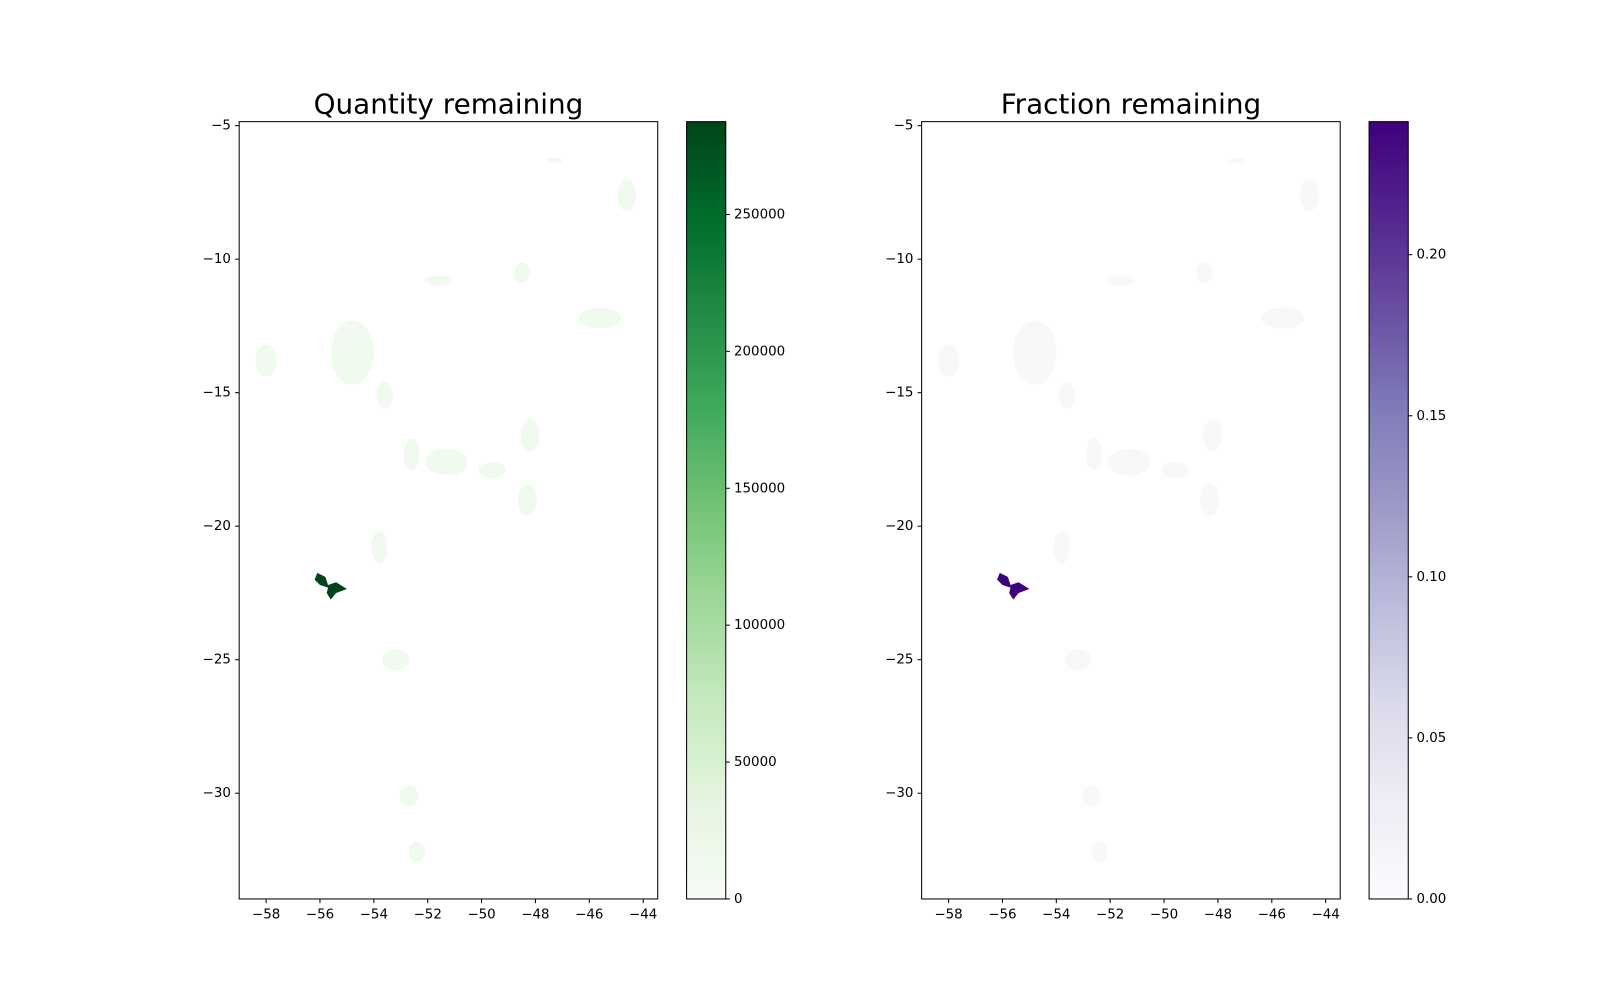  I want to click on colorbar-tick-label: 200000, so click(759, 351).